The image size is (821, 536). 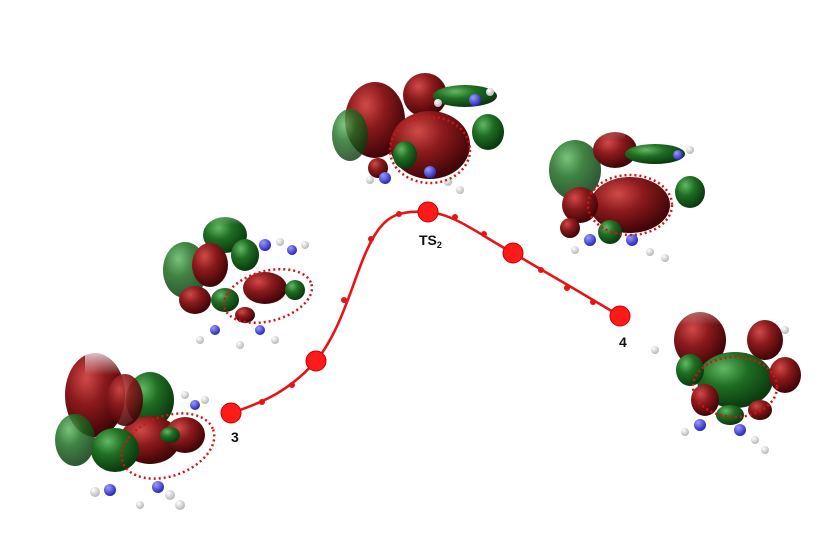 I want to click on label-4: 4, so click(x=623, y=342).